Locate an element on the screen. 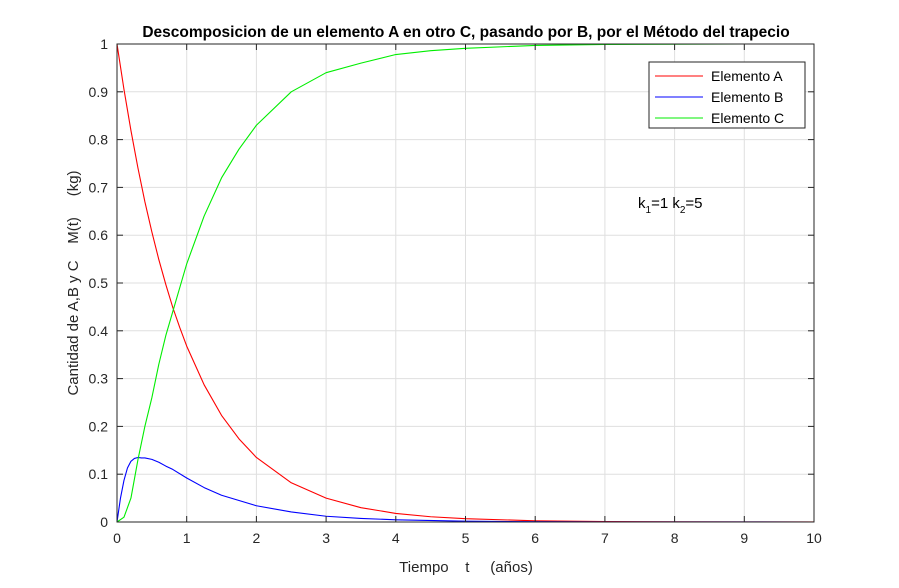 The width and height of the screenshot is (899, 588). x-tick-label: 2 is located at coordinates (257, 538).